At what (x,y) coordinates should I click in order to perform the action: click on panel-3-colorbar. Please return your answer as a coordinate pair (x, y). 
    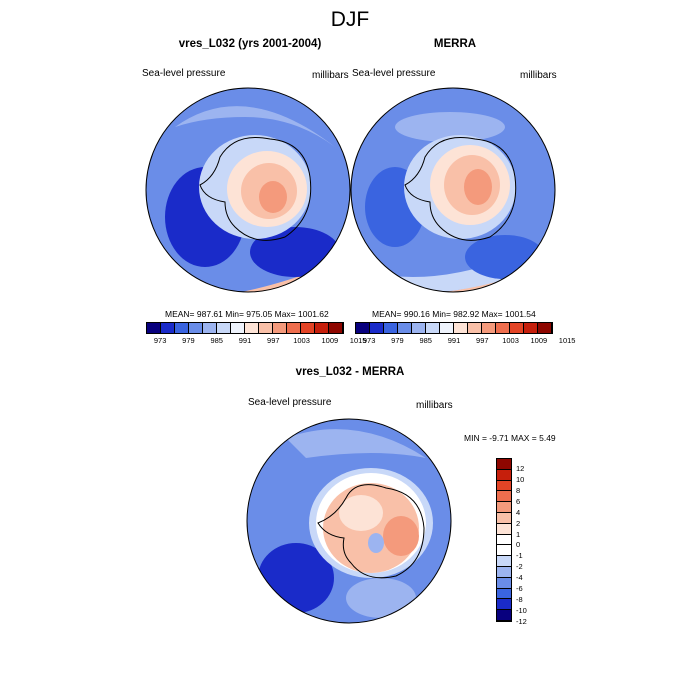
    Looking at the image, I should click on (504, 540).